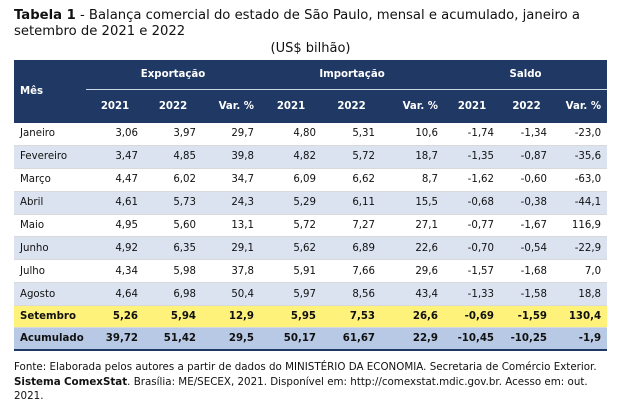 The image size is (621, 404). What do you see at coordinates (310, 48) in the screenshot?
I see `unit-label: (US$ bilhão)` at bounding box center [310, 48].